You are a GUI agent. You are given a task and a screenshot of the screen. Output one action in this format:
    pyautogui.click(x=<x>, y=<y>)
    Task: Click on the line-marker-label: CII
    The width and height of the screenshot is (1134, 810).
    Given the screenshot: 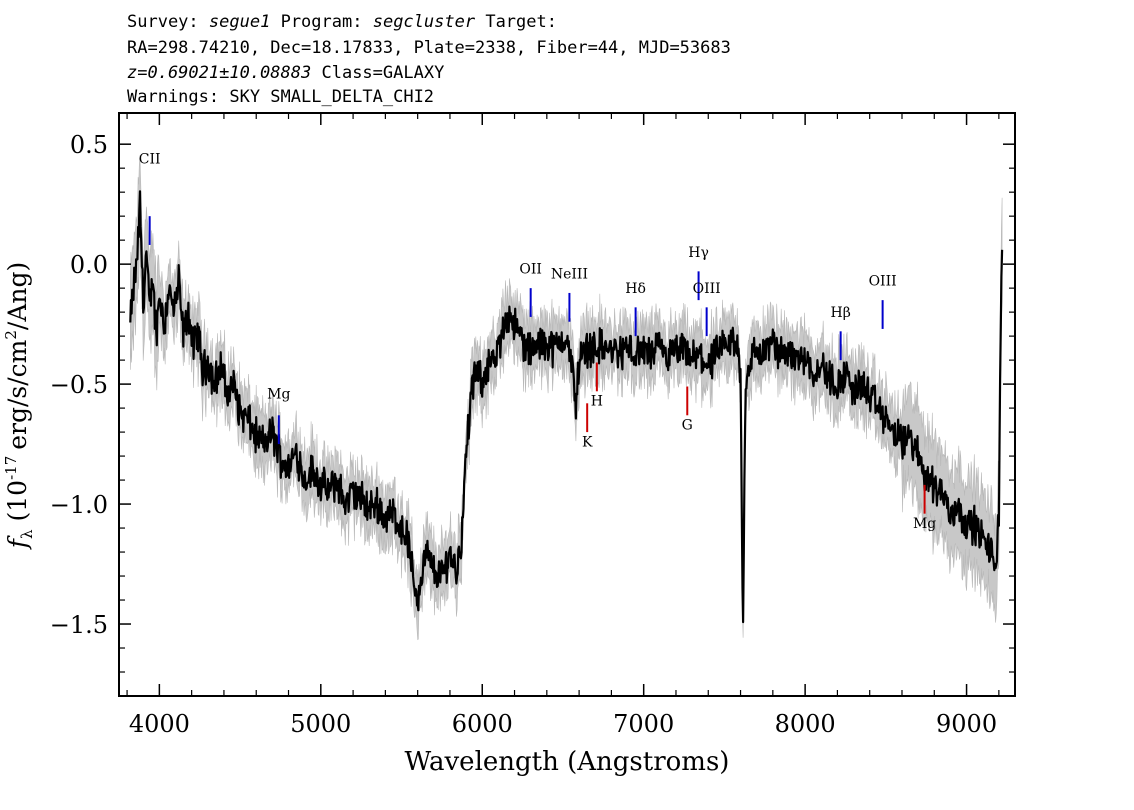 What is the action you would take?
    pyautogui.click(x=150, y=159)
    